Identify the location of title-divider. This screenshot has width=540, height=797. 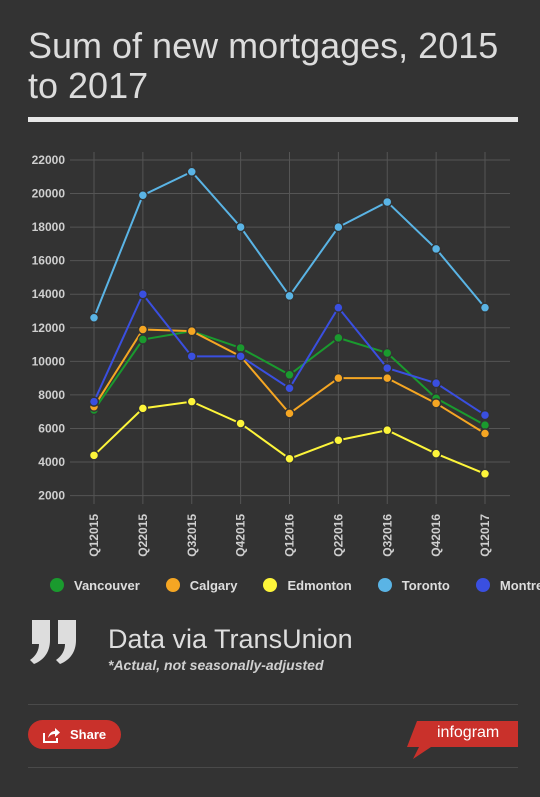
(273, 119).